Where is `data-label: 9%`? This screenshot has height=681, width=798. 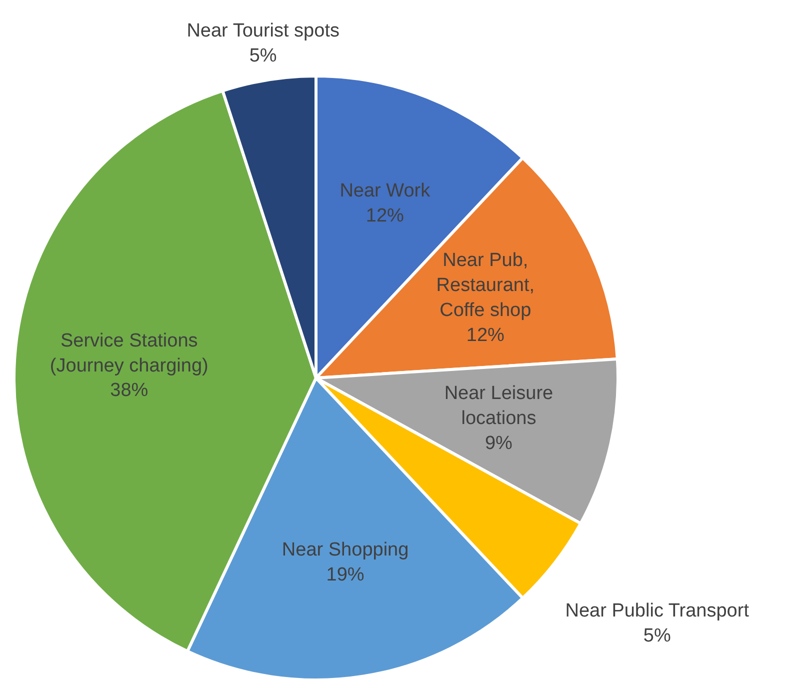 data-label: 9% is located at coordinates (498, 443).